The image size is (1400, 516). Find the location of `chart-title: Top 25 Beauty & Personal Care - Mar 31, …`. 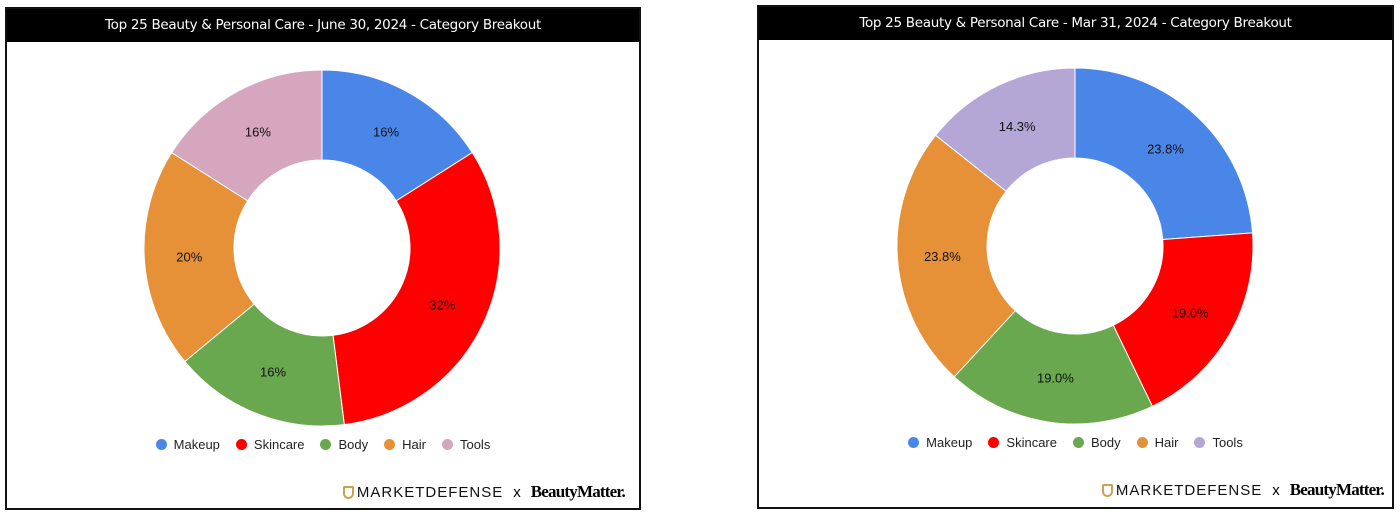

chart-title: Top 25 Beauty & Personal Care - Mar 31, … is located at coordinates (1075, 23).